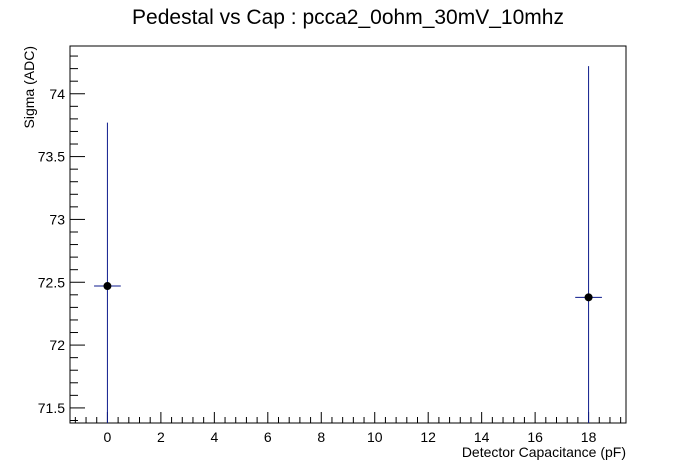 Image resolution: width=696 pixels, height=472 pixels. I want to click on x-axis: 0 2 4 6 8 10 12 14 16 18, so click(348, 428).